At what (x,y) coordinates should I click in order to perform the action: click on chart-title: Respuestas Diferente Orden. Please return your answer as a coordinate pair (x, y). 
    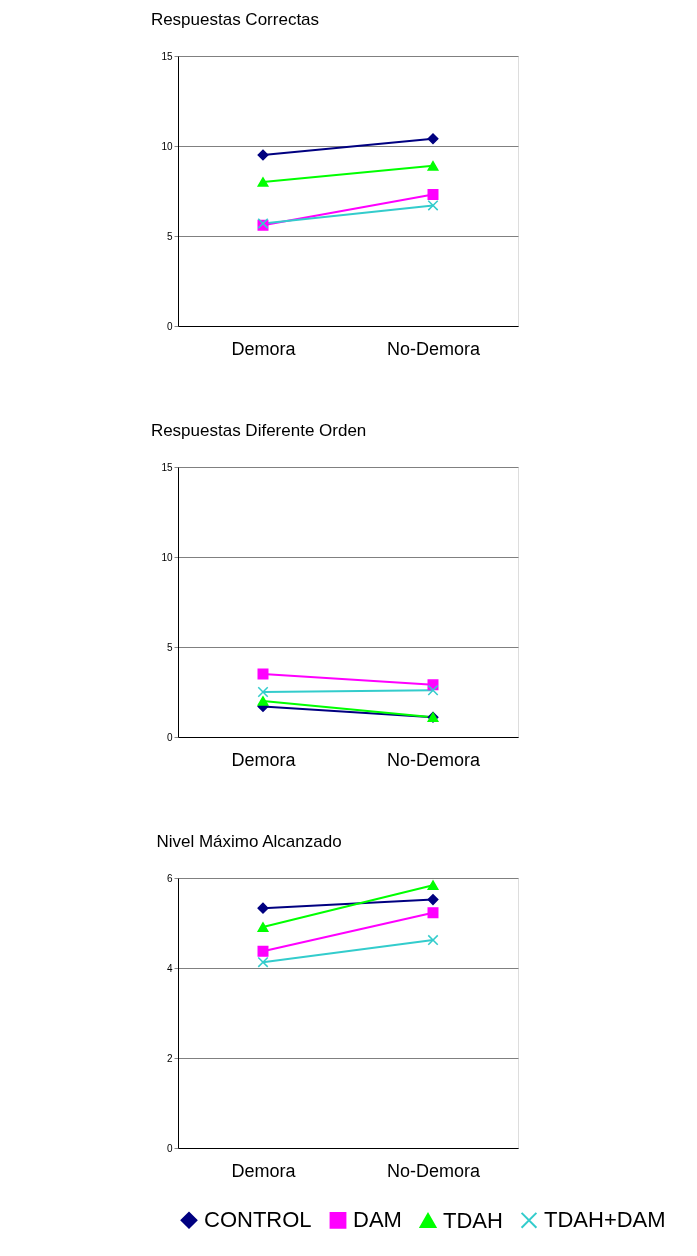
    Looking at the image, I should click on (258, 430).